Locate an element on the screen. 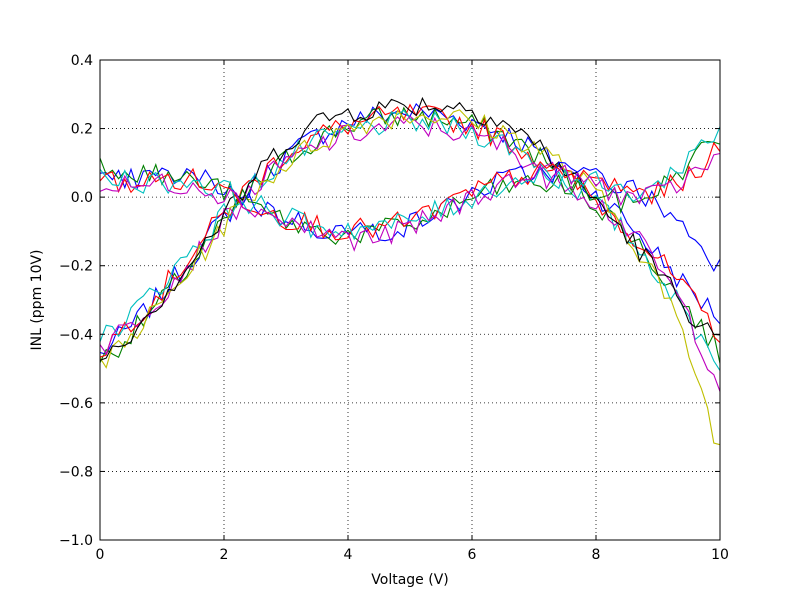  x-tick-label: 6 is located at coordinates (472, 555).